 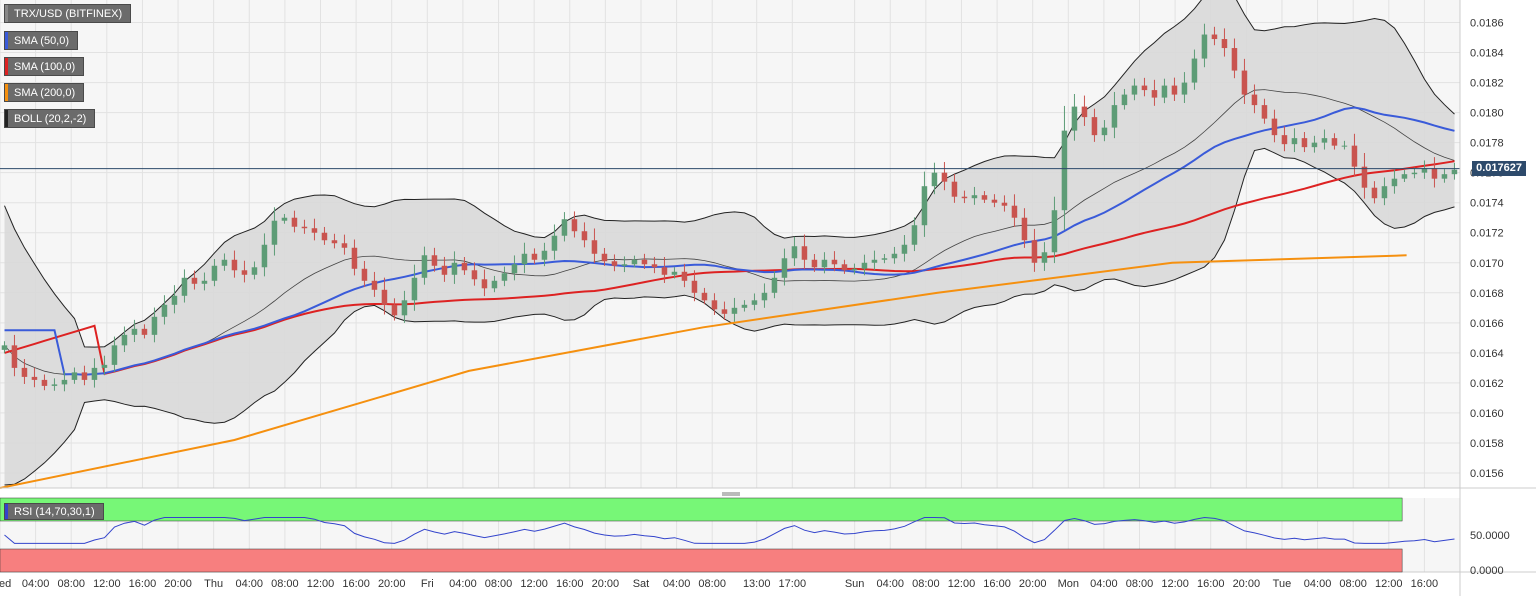 I want to click on last-price-tag: 0.017627, so click(x=1499, y=169).